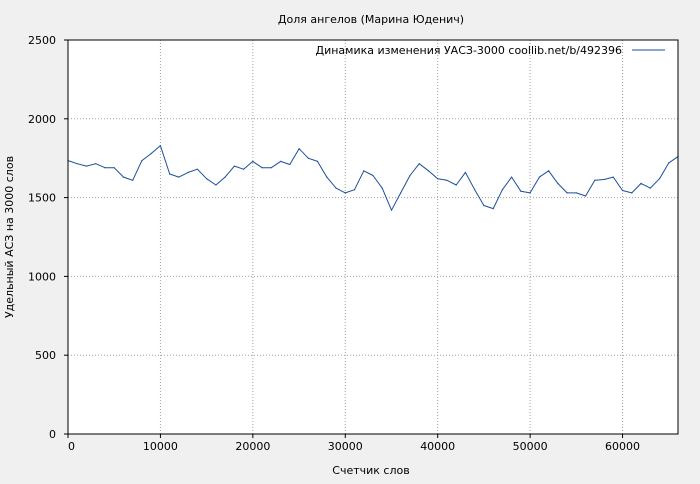  I want to click on x-tick-label: 10000, so click(160, 446).